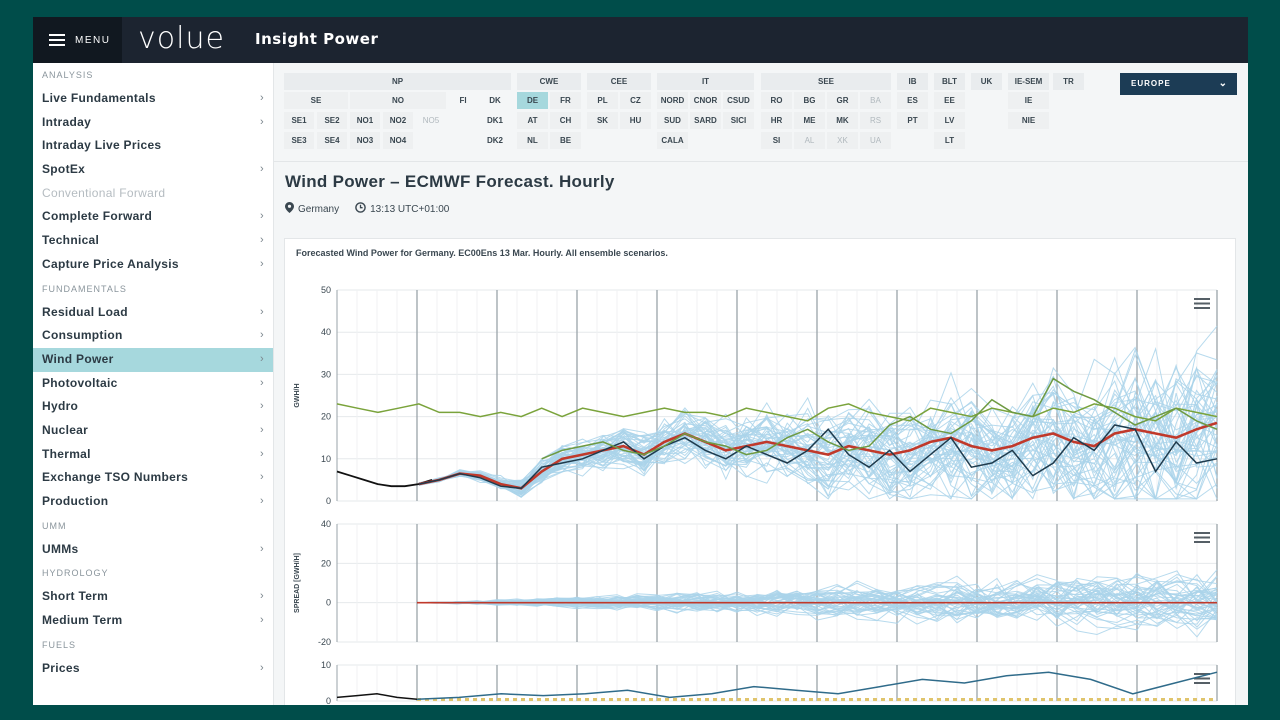  Describe the element at coordinates (398, 120) in the screenshot. I see `region-no2: NO2` at that location.